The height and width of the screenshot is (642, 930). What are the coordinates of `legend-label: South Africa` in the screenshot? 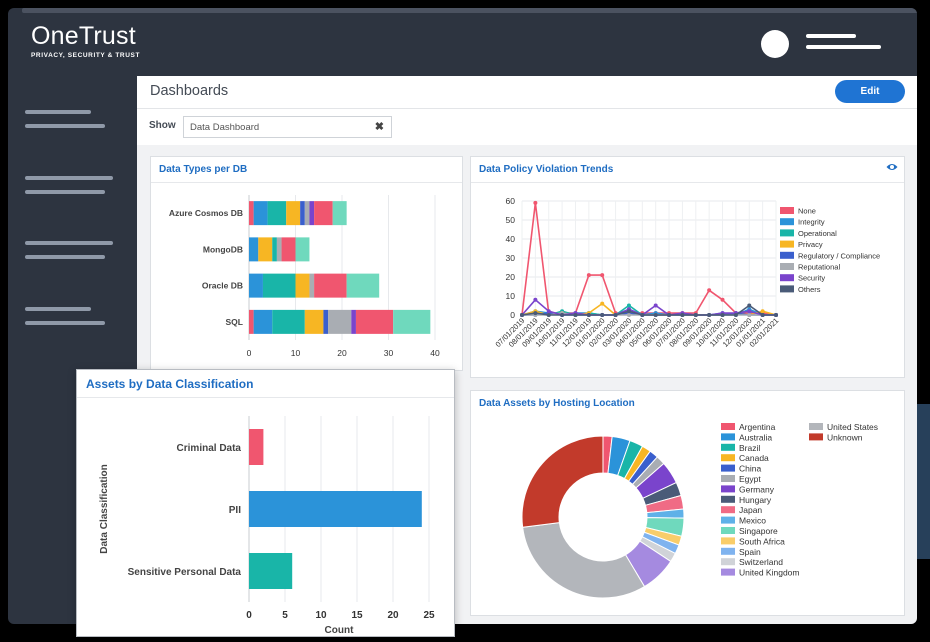 It's located at (762, 541).